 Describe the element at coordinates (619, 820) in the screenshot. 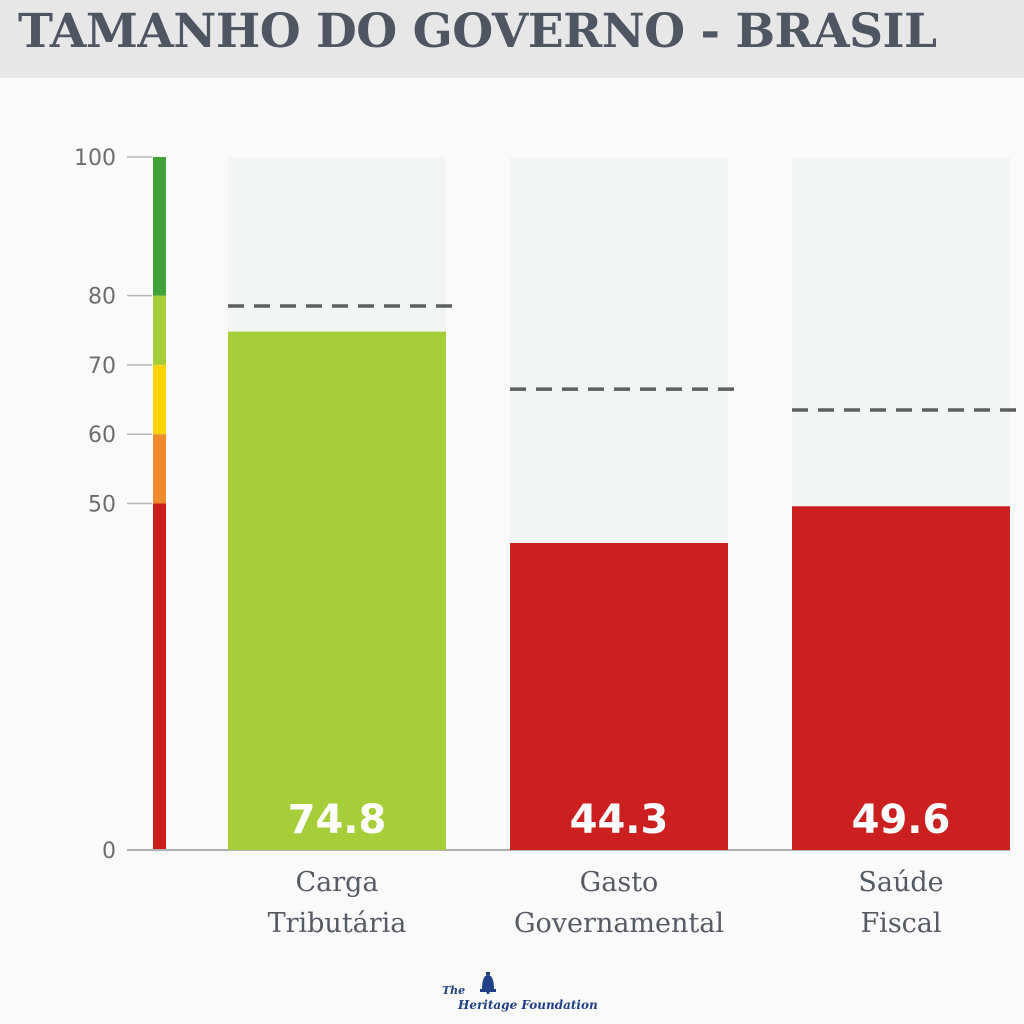

I see `value-label-1: 44.3` at that location.